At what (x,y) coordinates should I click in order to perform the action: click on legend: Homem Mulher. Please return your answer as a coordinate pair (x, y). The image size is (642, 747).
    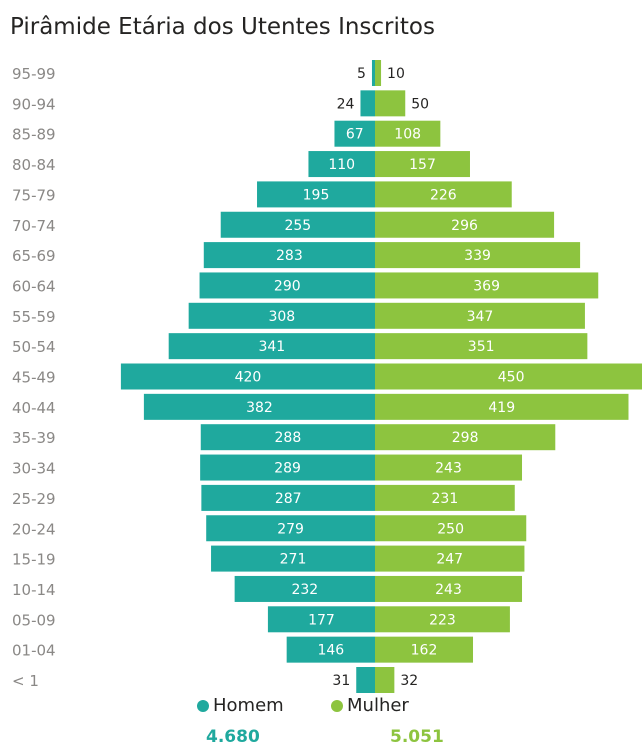
    Looking at the image, I should click on (321, 710).